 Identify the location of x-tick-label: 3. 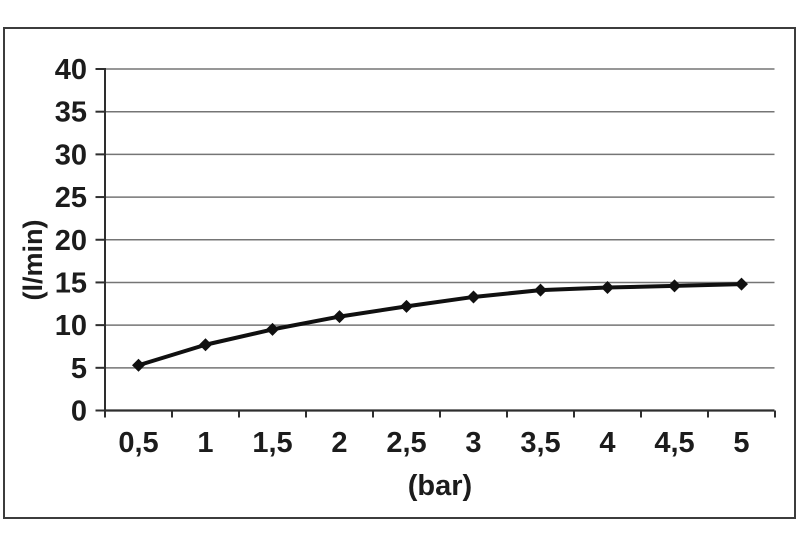
(473, 443).